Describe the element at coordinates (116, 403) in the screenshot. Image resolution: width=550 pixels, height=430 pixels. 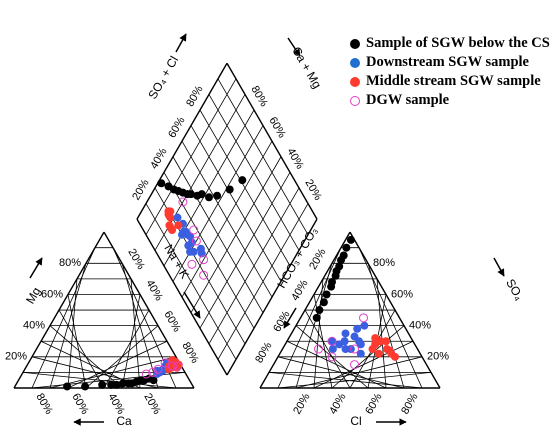
I see `cation-ca-tick-label: 40%` at that location.